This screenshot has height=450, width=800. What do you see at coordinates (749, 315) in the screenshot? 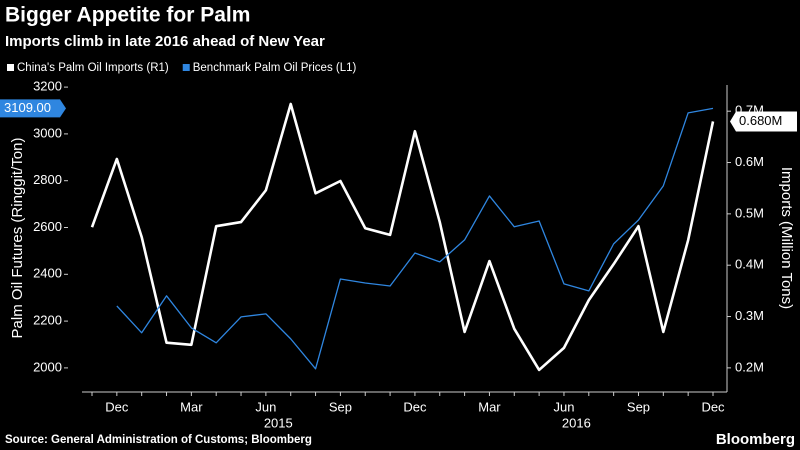
I see `y2-tick-label: 0.3M` at bounding box center [749, 315].